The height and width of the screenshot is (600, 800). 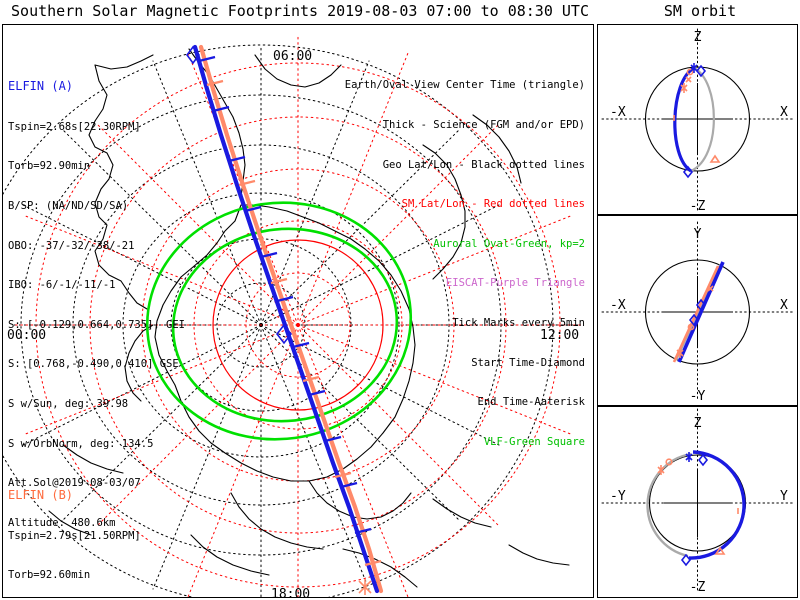 What do you see at coordinates (284, 334) in the screenshot?
I see `view-center-triangle-marker` at bounding box center [284, 334].